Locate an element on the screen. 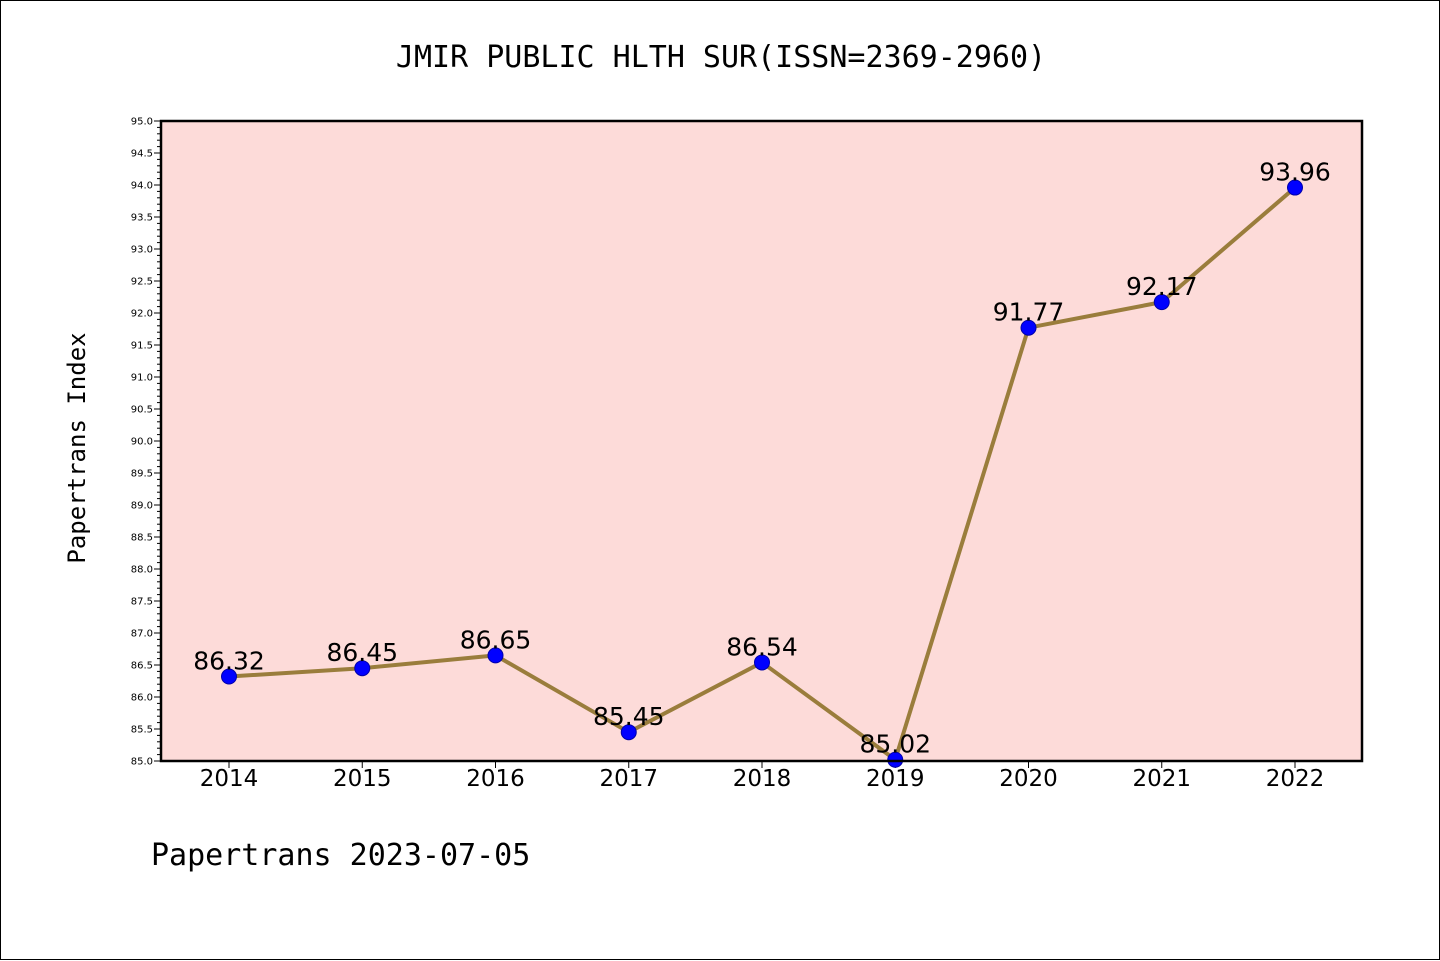 Image resolution: width=1440 pixels, height=961 pixels. data-label: 86.54 is located at coordinates (762, 646).